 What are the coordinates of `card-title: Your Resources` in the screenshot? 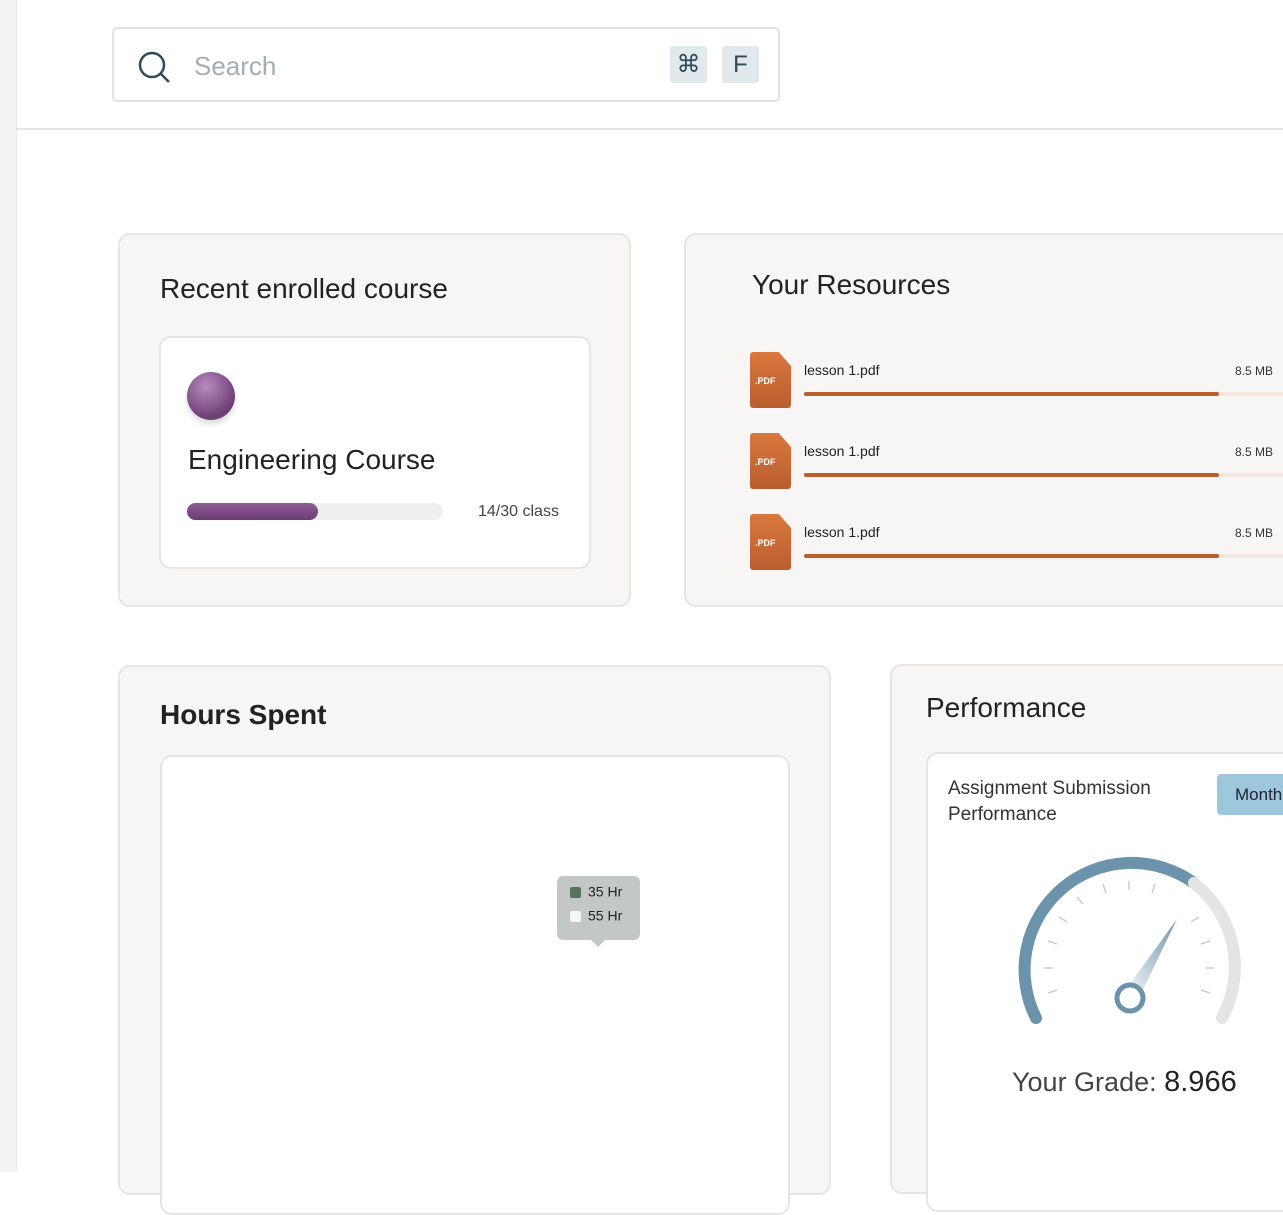 It's located at (851, 284).